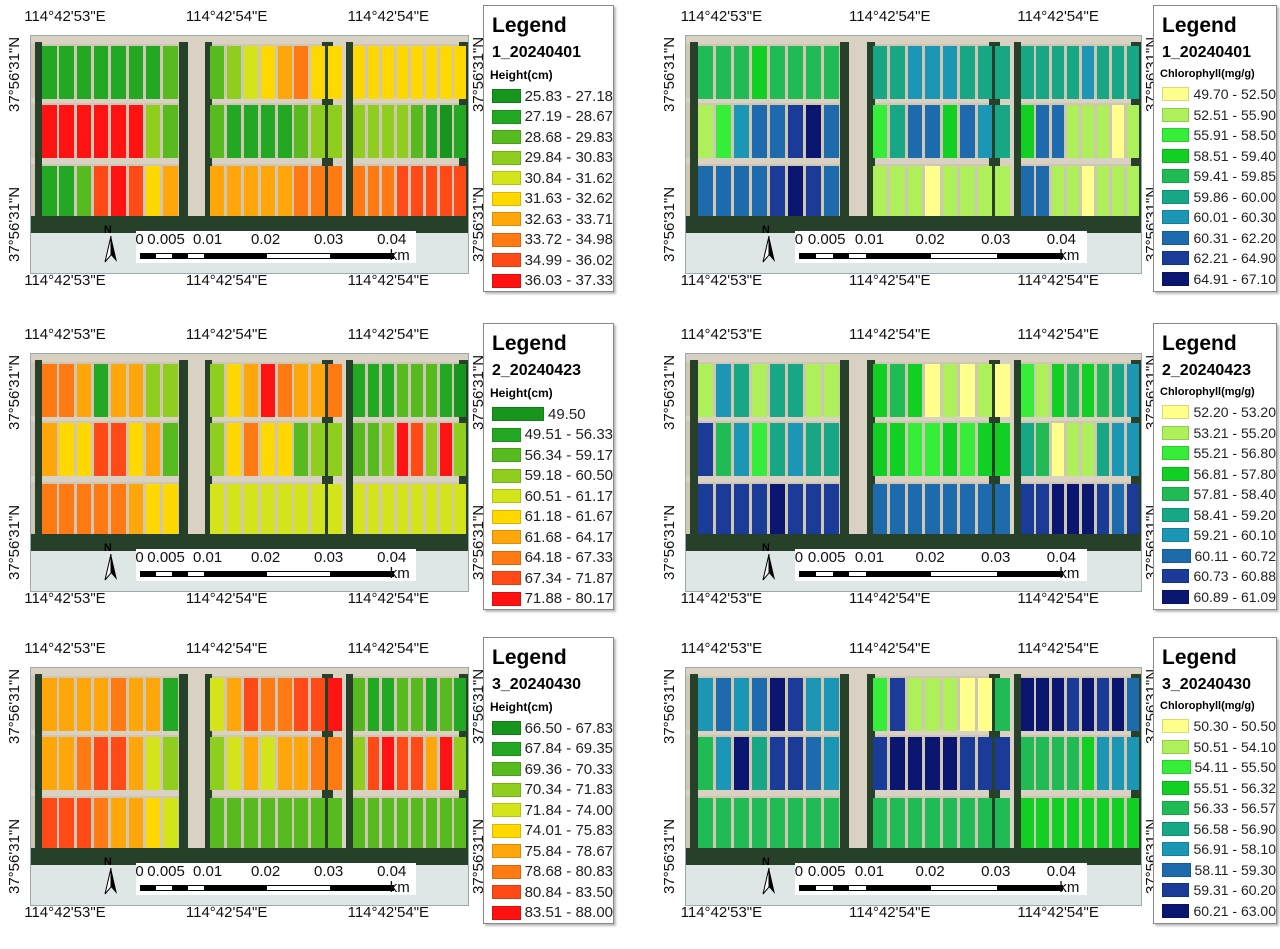  What do you see at coordinates (996, 871) in the screenshot?
I see `scale-label: 0.03` at bounding box center [996, 871].